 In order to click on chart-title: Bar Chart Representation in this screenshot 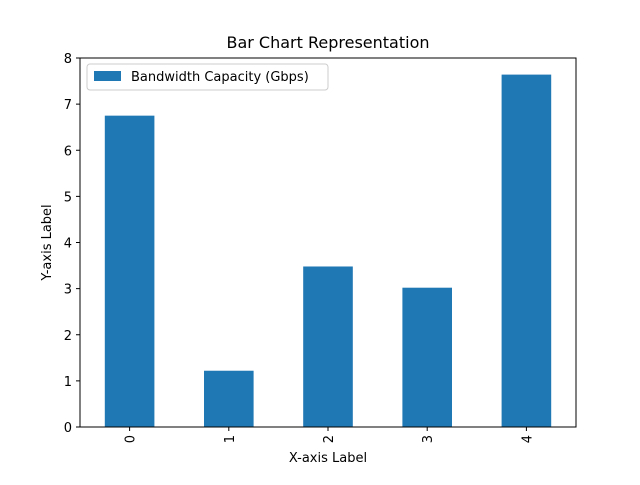, I will do `click(327, 42)`.